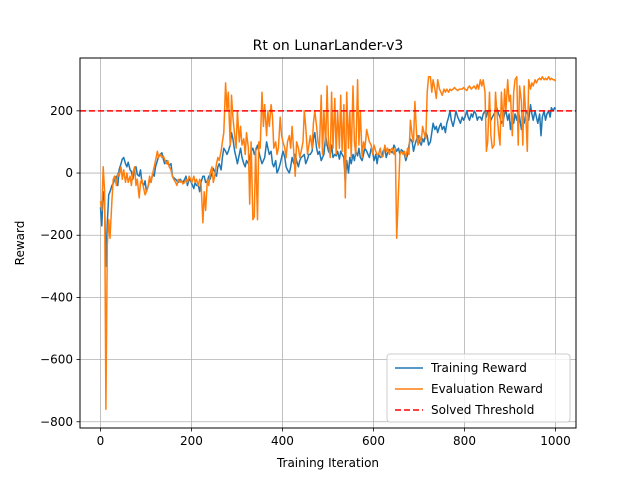  Describe the element at coordinates (69, 173) in the screenshot. I see `y-tick-label: 0` at that location.